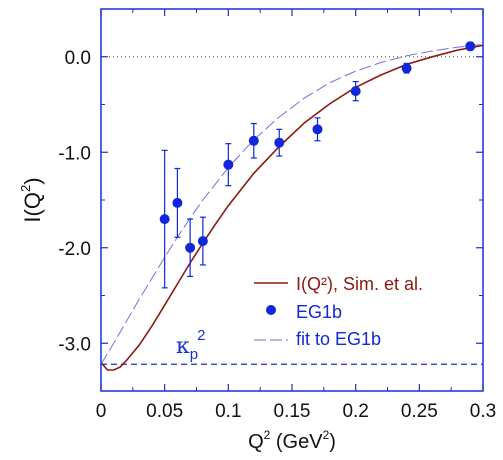 Image resolution: width=503 pixels, height=460 pixels. What do you see at coordinates (183, 346) in the screenshot?
I see `kappa-label-base: κ` at bounding box center [183, 346].